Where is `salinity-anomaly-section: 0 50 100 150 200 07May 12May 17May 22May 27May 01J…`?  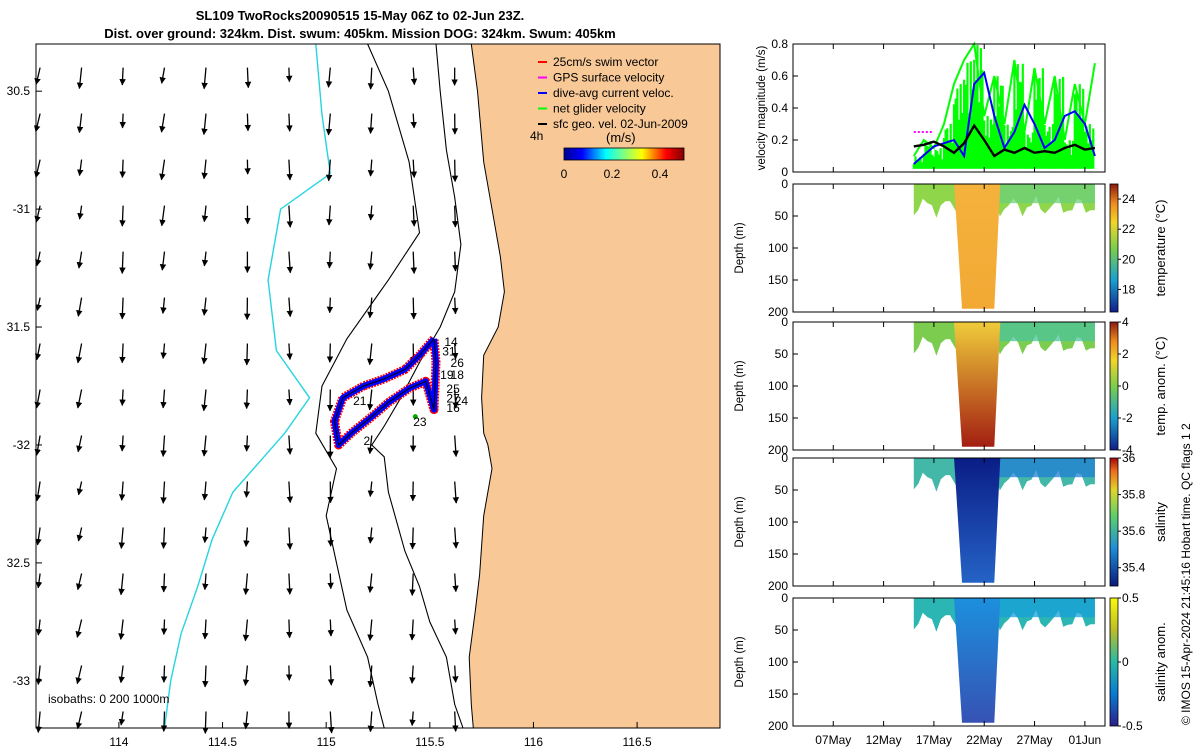 salinity-anomaly-section: 0 50 100 150 200 07May 12May 17May 22May 27May 01J… is located at coordinates (951, 669).